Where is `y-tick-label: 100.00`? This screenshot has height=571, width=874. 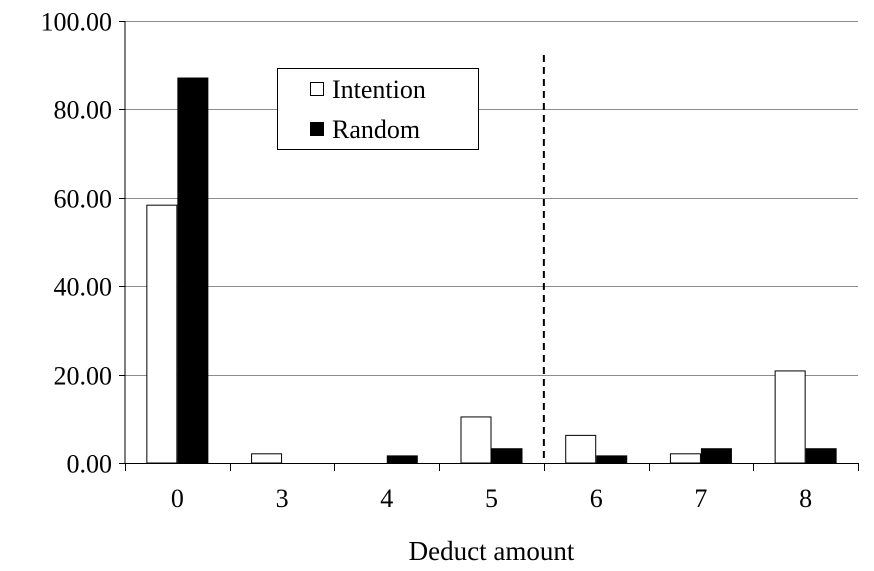 y-tick-label: 100.00 is located at coordinates (77, 22).